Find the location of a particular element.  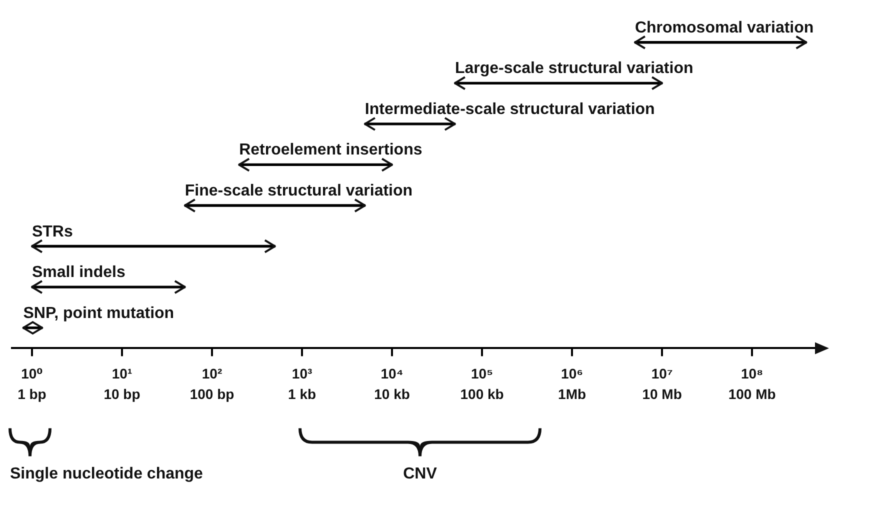

y-tick-label: SNP, point mutation is located at coordinates (98, 313).